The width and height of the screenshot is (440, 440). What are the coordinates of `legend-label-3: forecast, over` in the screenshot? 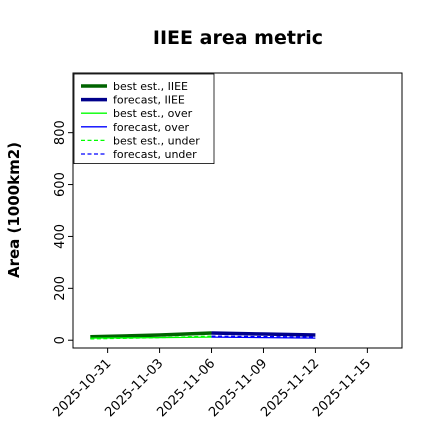 It's located at (151, 127).